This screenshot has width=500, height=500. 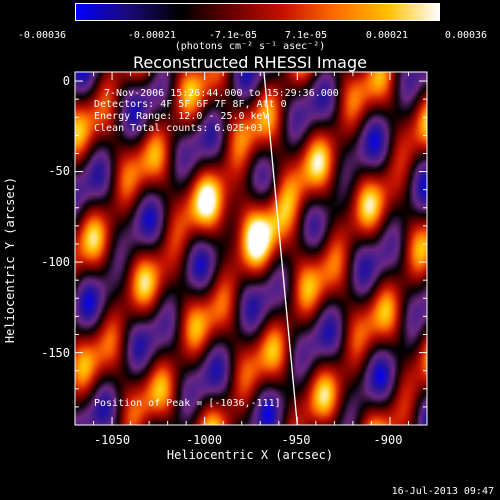 I want to click on colorbar-tick-label: 7.1e-05, so click(x=306, y=35).